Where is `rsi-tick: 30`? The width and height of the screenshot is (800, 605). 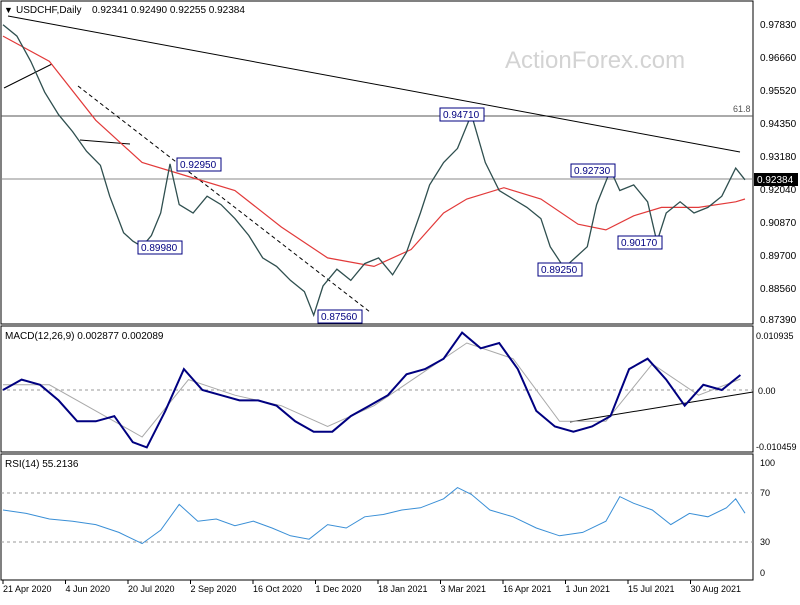 rsi-tick: 30 is located at coordinates (765, 542).